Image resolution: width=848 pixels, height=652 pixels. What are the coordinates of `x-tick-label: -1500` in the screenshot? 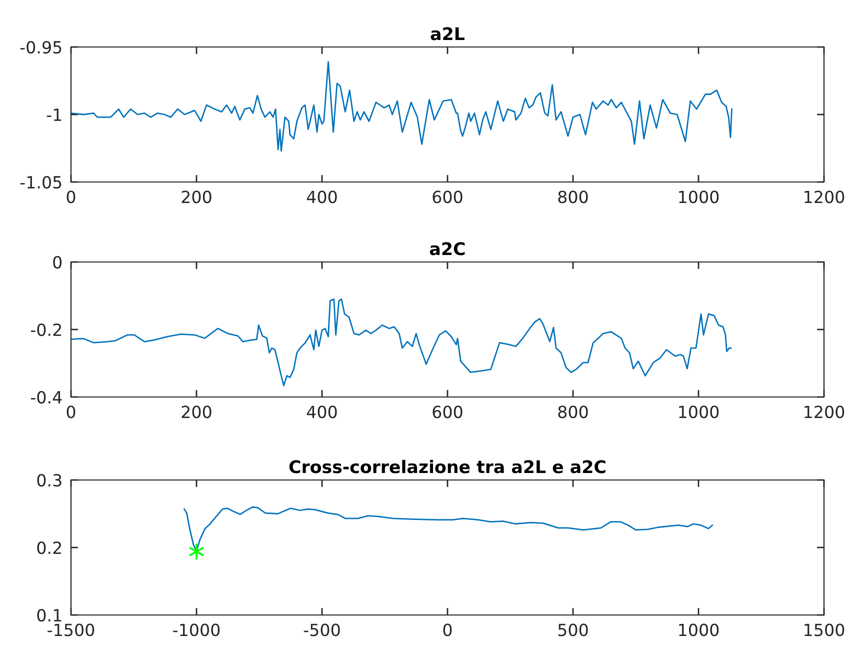 It's located at (71, 630).